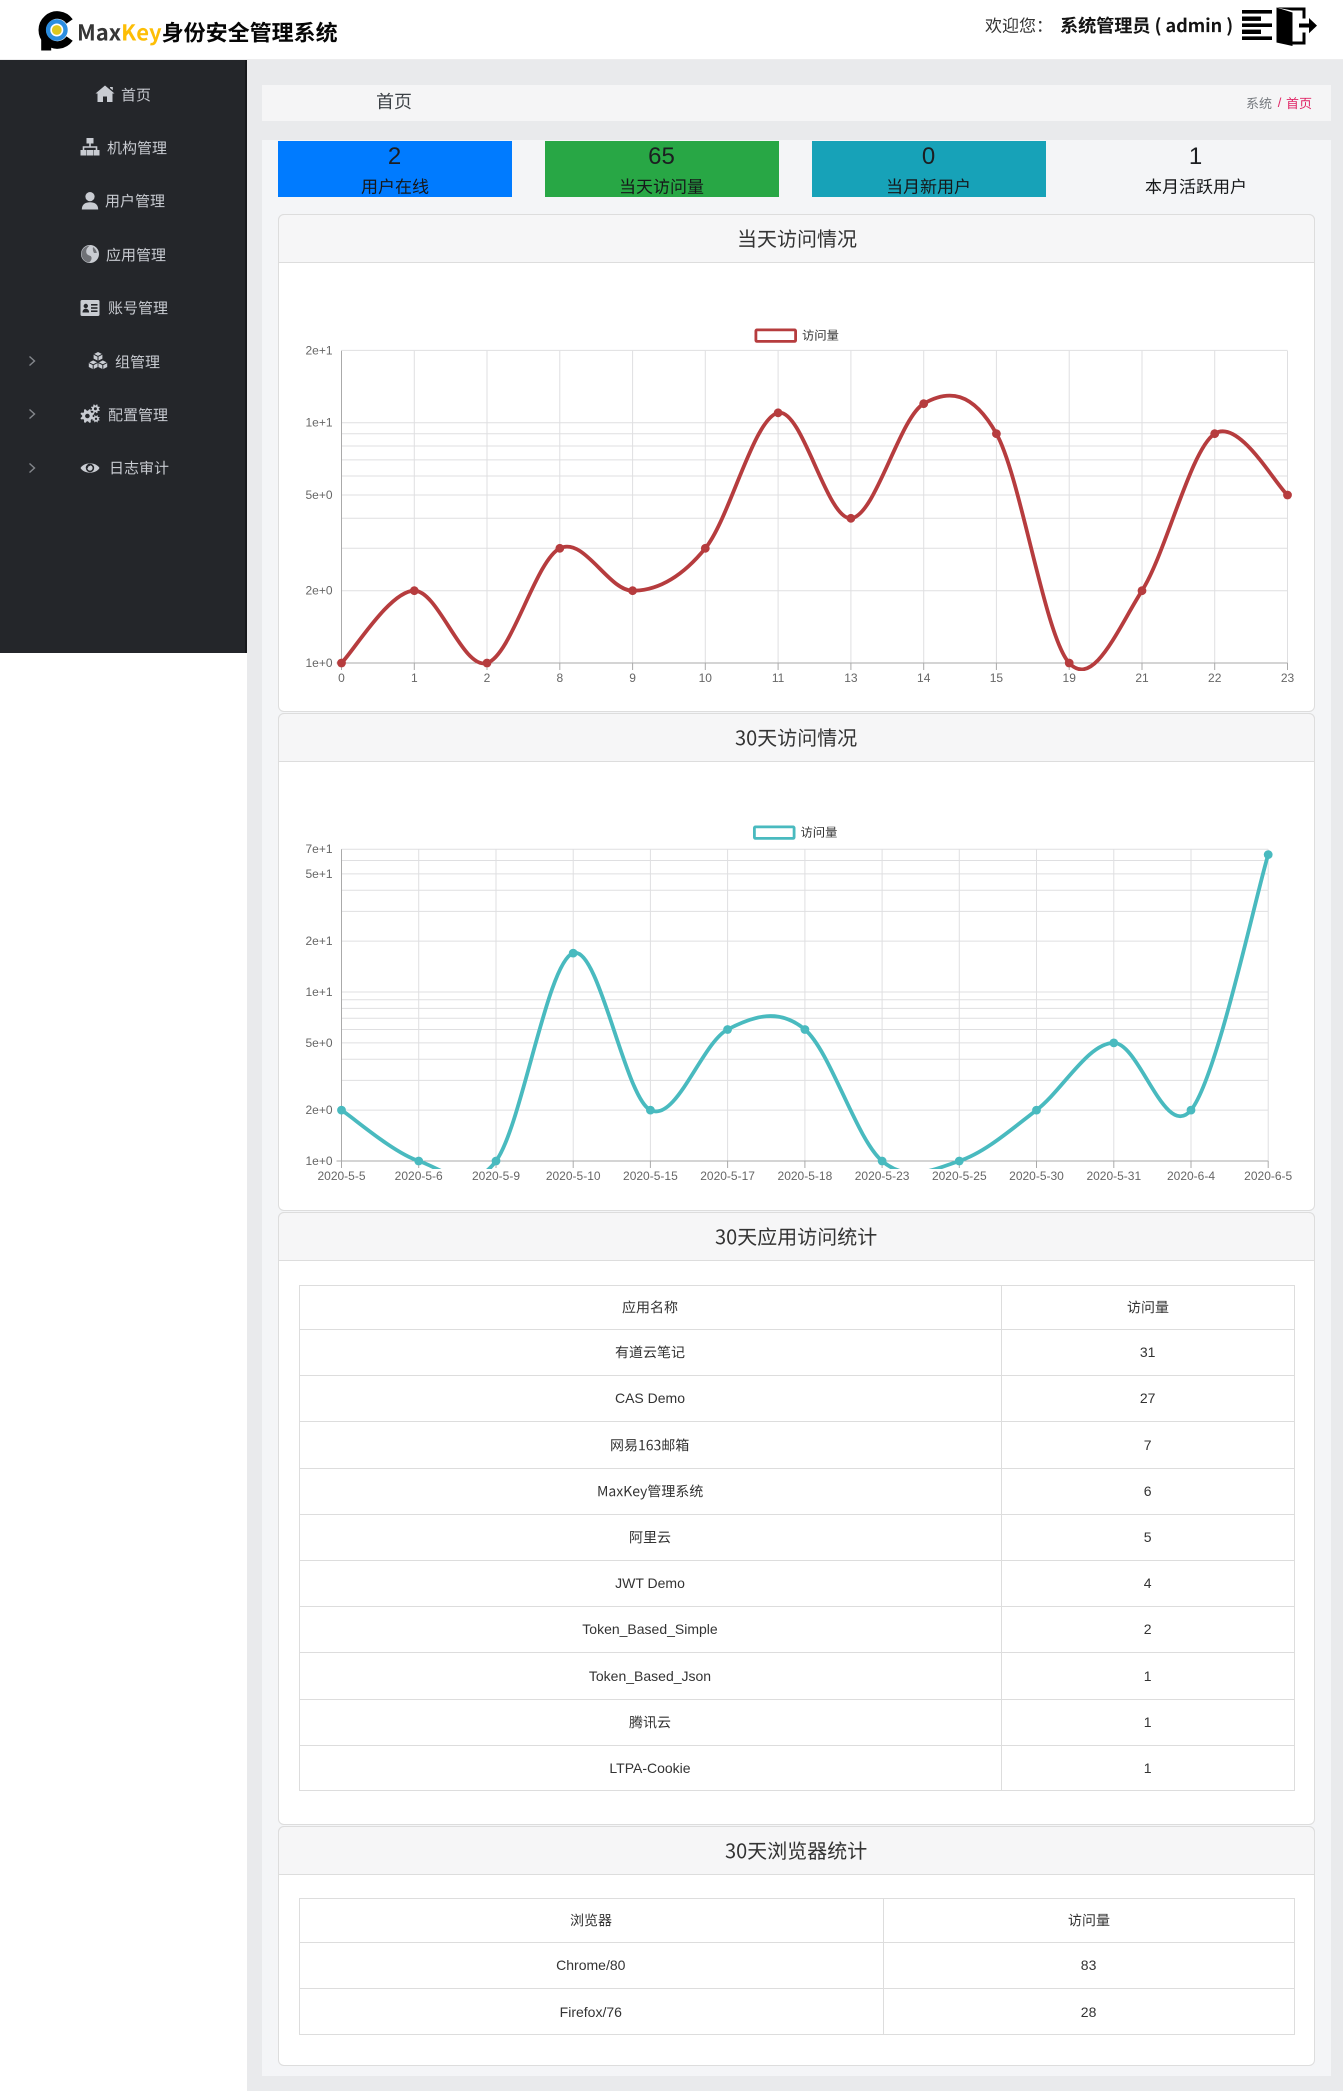  Describe the element at coordinates (341, 1176) in the screenshot. I see `svg-text: 2020-5-5` at that location.